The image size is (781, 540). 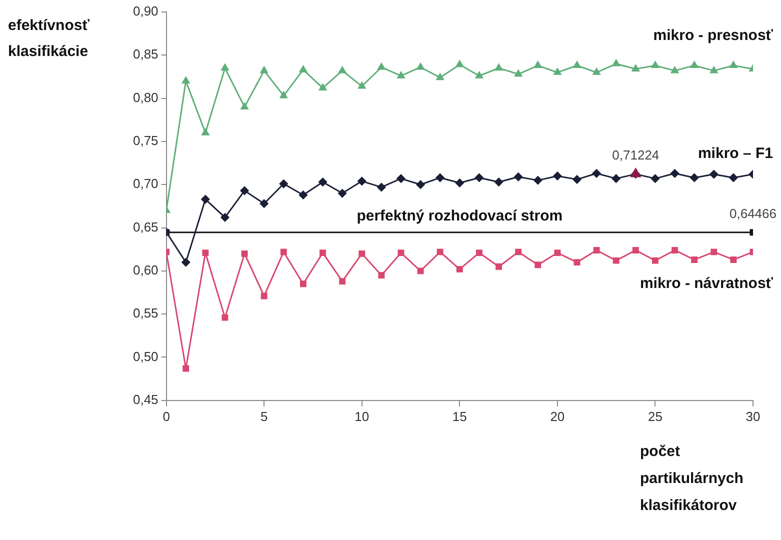 I want to click on y-tick-label: 0,70, so click(x=145, y=184).